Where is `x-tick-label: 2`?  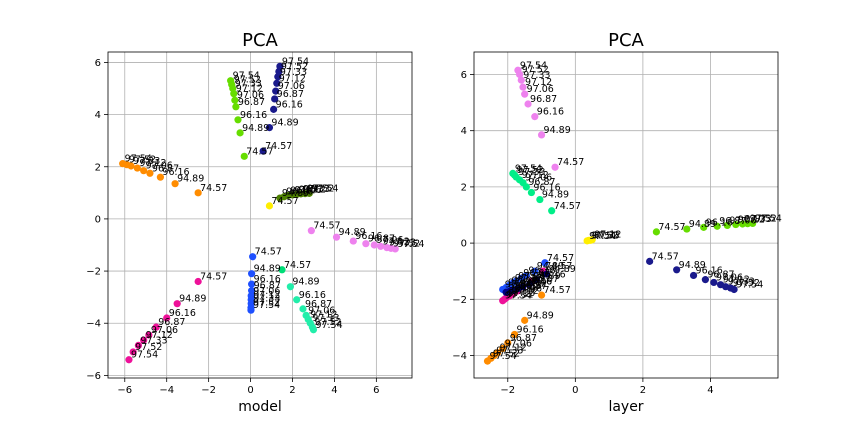 x-tick-label: 2 is located at coordinates (292, 390).